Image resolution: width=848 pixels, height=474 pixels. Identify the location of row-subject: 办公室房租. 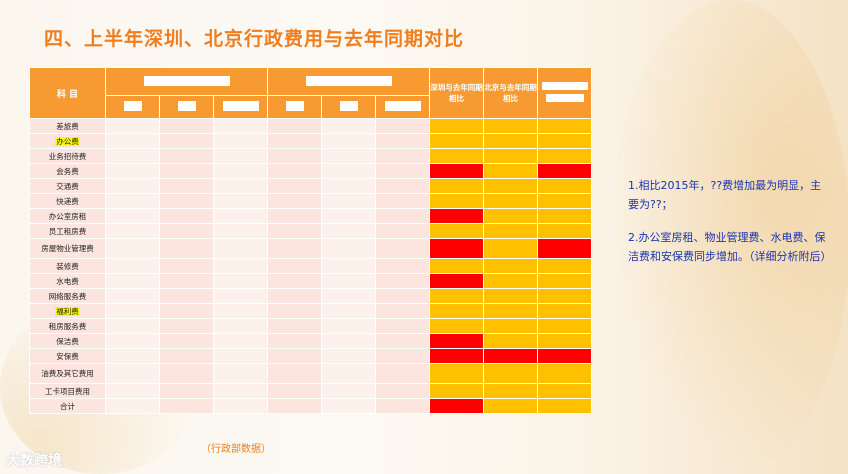
(67, 216).